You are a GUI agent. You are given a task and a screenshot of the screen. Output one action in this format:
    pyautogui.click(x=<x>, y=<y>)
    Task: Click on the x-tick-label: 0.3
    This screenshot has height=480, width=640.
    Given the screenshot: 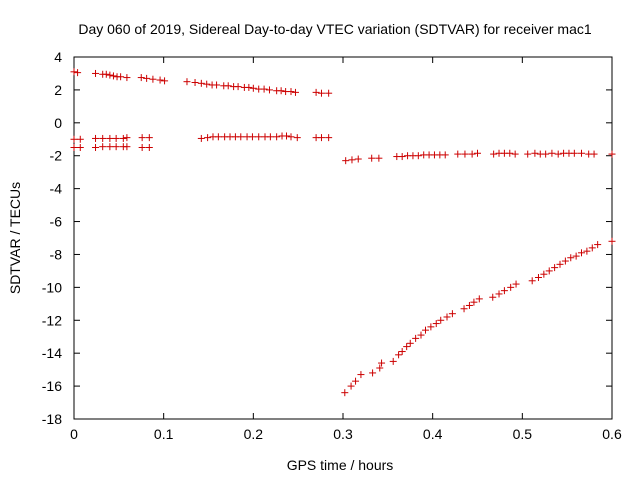 What is the action you would take?
    pyautogui.click(x=343, y=434)
    